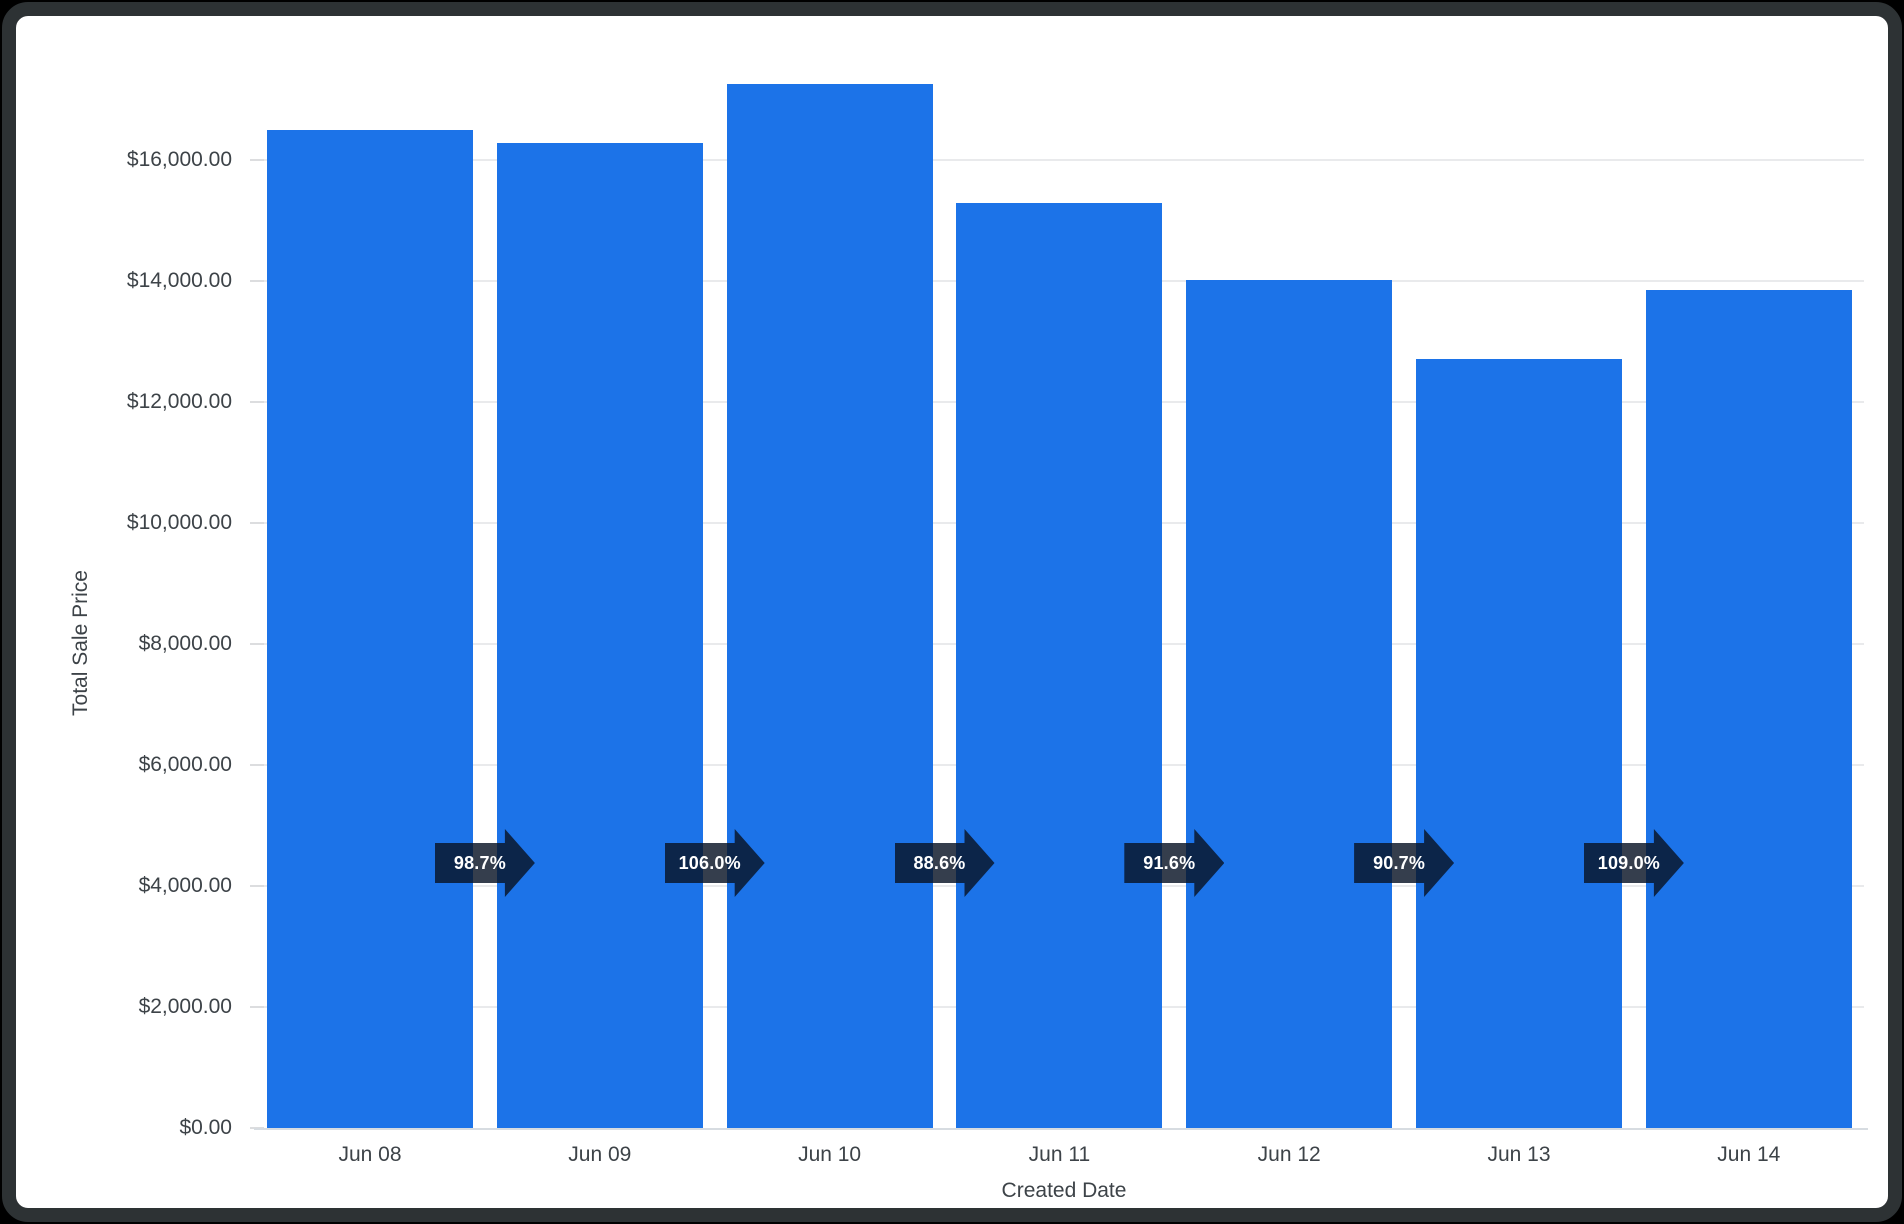  I want to click on x-axis-tick-label: Jun 08, so click(370, 1154).